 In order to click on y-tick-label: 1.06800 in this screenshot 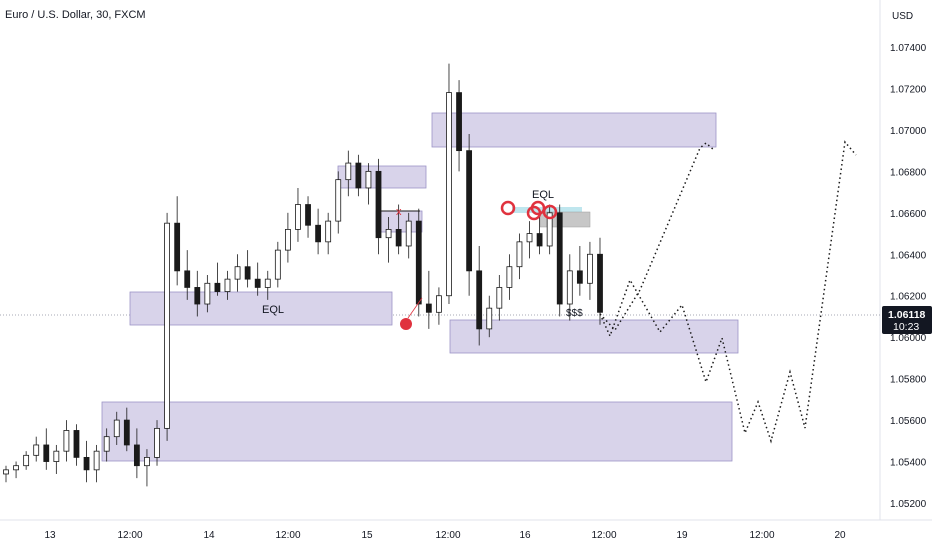, I will do `click(908, 172)`.